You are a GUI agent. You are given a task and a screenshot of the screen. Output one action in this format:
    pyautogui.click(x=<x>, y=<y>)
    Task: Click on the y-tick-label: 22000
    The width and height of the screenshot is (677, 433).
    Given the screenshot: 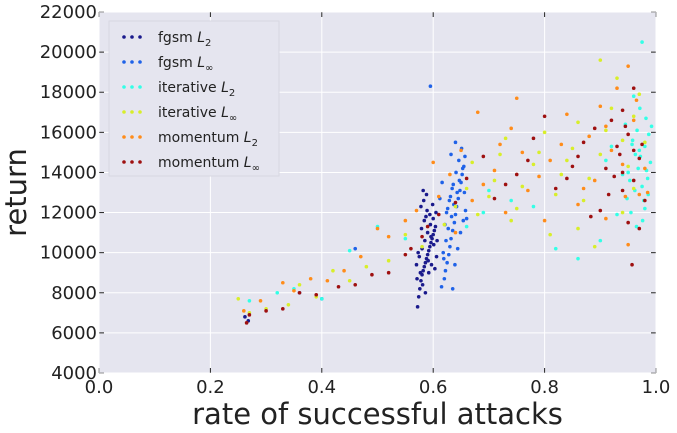 What is the action you would take?
    pyautogui.click(x=68, y=12)
    